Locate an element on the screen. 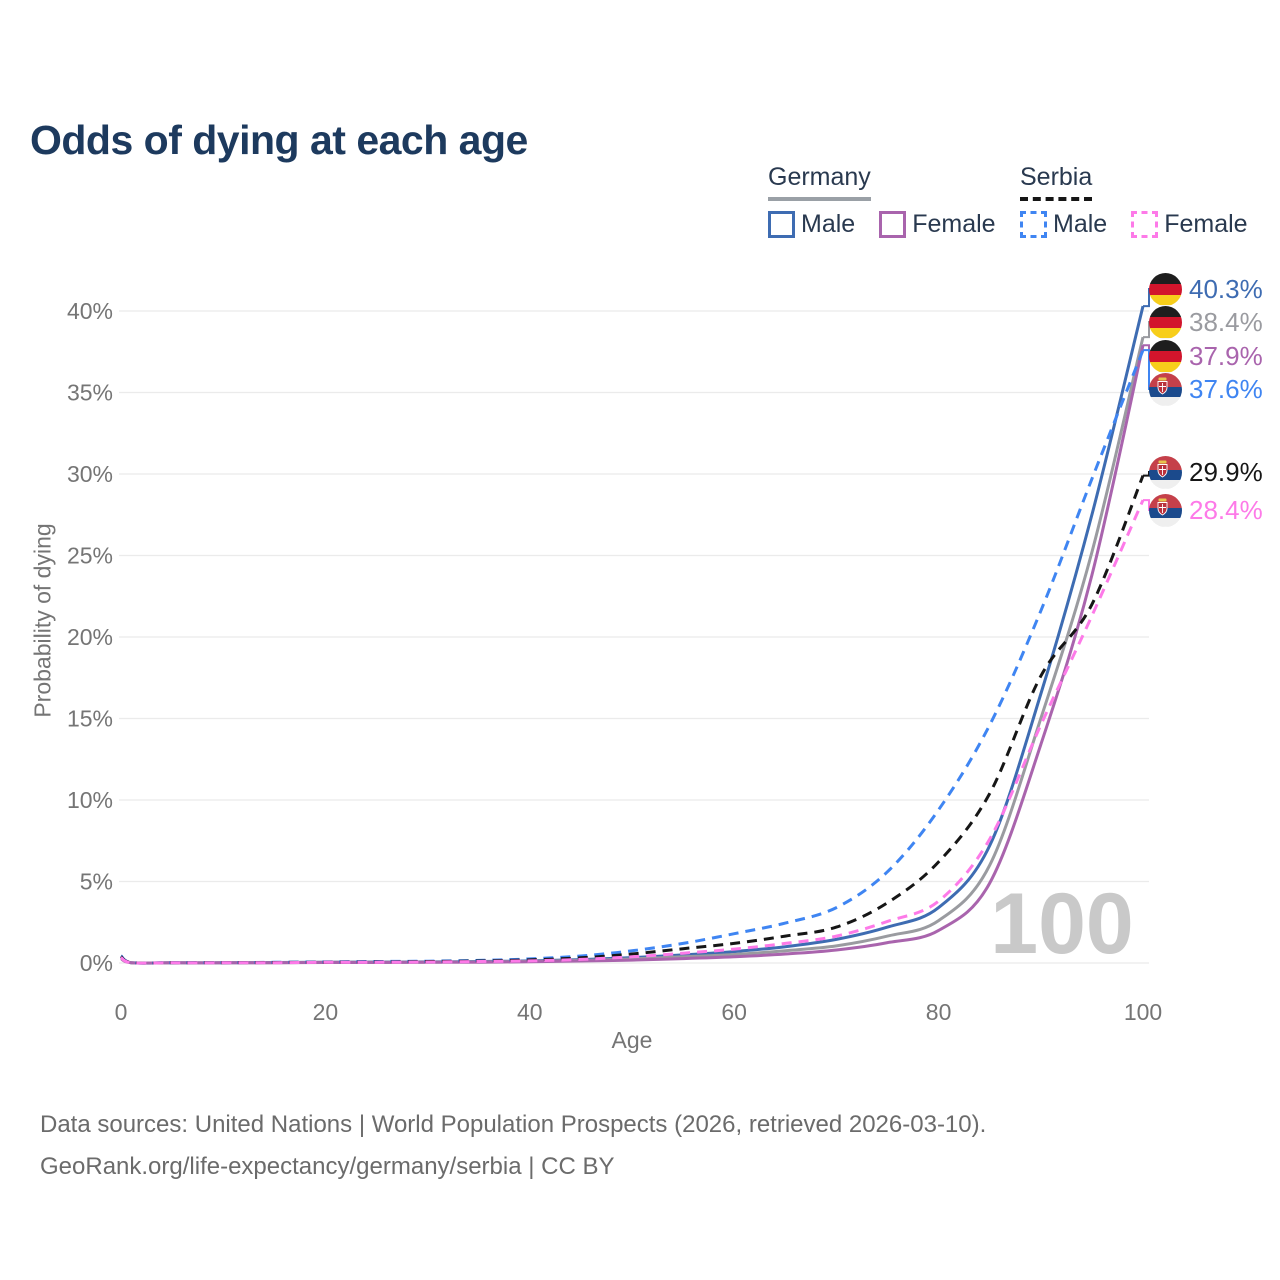 Image resolution: width=1280 pixels, height=1280 pixels. legend-item-serbia-female: Female is located at coordinates (1189, 224).